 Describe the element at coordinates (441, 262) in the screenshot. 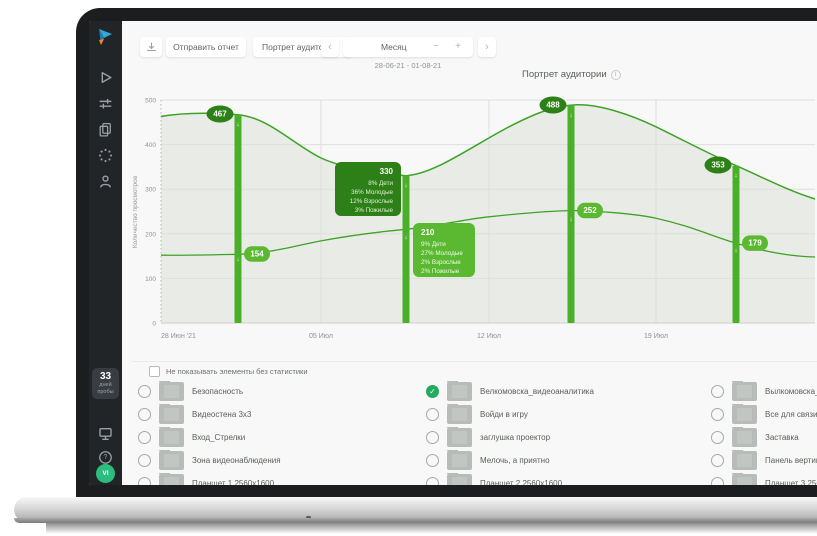

I see `tooltip-line: 2% Взрослые` at that location.